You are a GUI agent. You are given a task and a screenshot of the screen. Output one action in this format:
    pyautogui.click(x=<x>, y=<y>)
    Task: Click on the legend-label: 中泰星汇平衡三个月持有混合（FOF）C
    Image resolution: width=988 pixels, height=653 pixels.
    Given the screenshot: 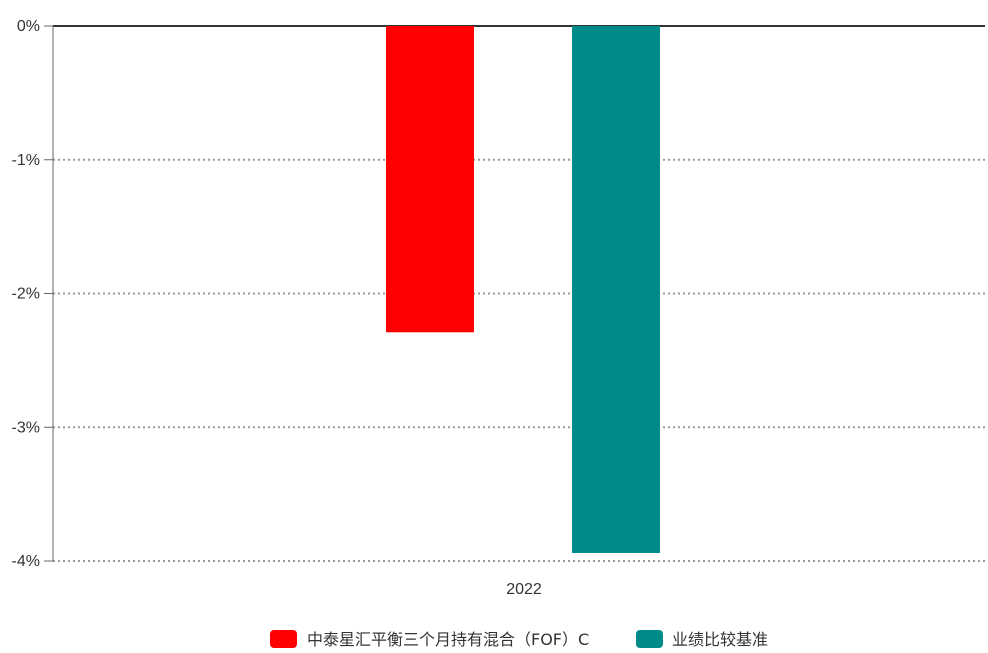 What is the action you would take?
    pyautogui.click(x=448, y=639)
    